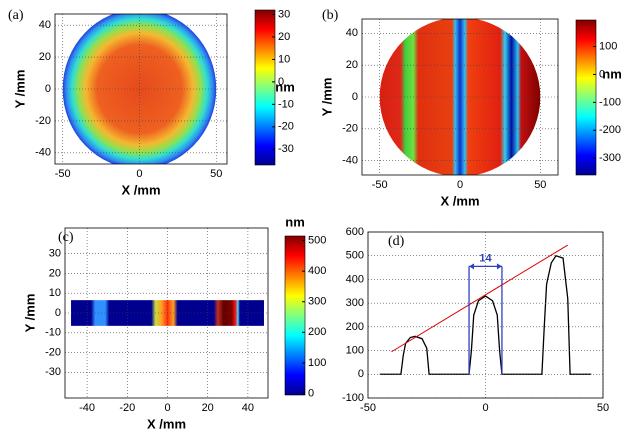  Describe the element at coordinates (284, 37) in the screenshot. I see `colorbar-tick-label: 20` at that location.